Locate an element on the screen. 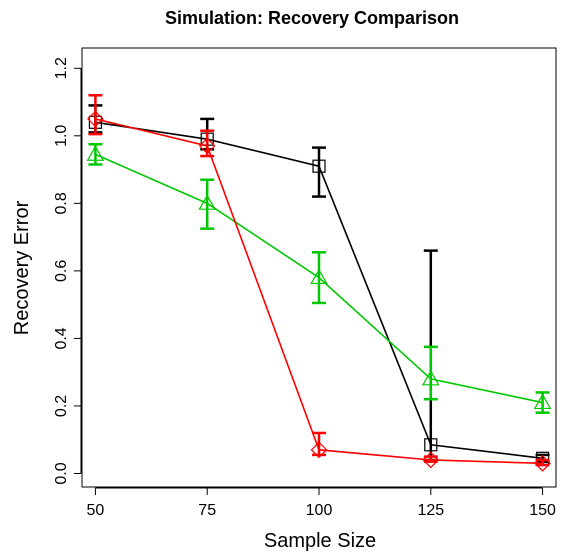 The height and width of the screenshot is (552, 564). y-axis: 0.0 0.2 0.4 0.6 0.8 1.0 1.2 is located at coordinates (67, 271).